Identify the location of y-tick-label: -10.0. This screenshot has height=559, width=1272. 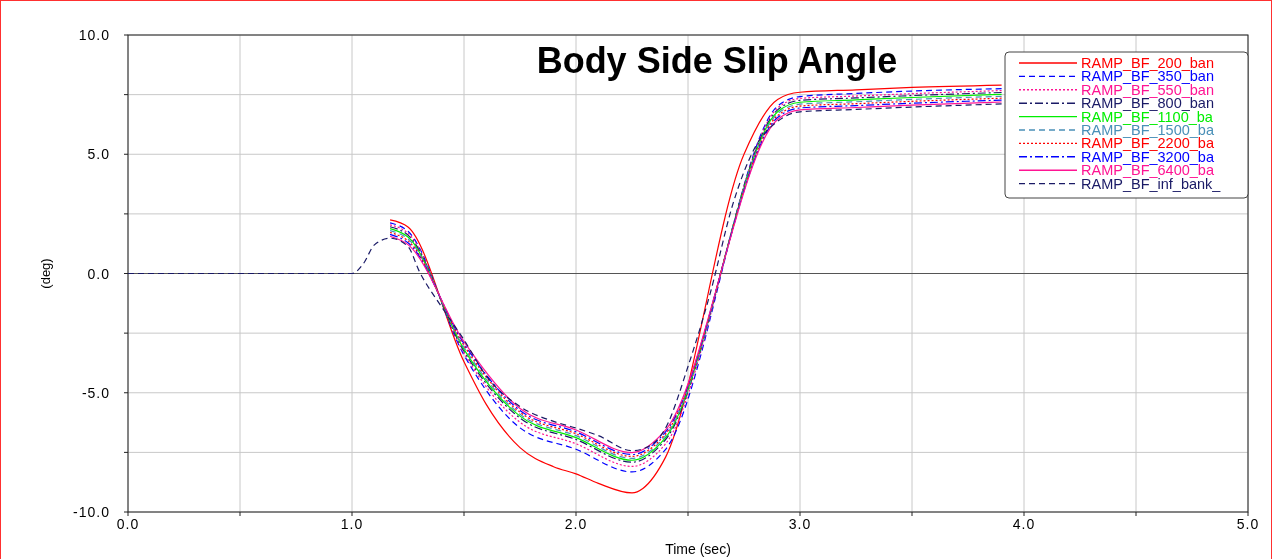
(91, 512).